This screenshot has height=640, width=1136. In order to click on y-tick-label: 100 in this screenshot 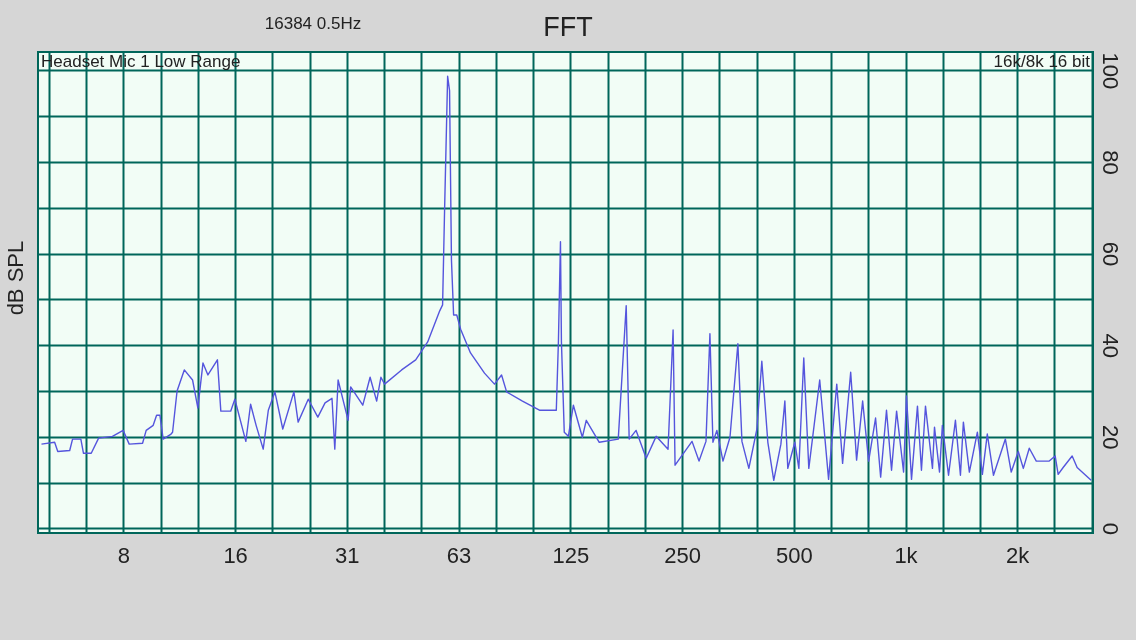, I will do `click(1110, 71)`.